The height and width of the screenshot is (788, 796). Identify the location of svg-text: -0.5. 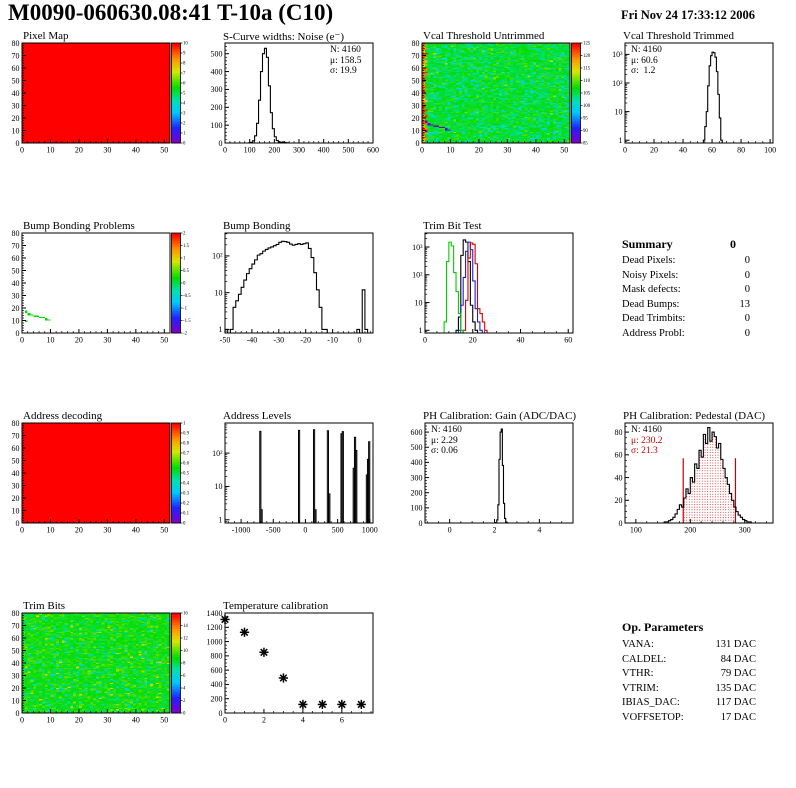
(187, 296).